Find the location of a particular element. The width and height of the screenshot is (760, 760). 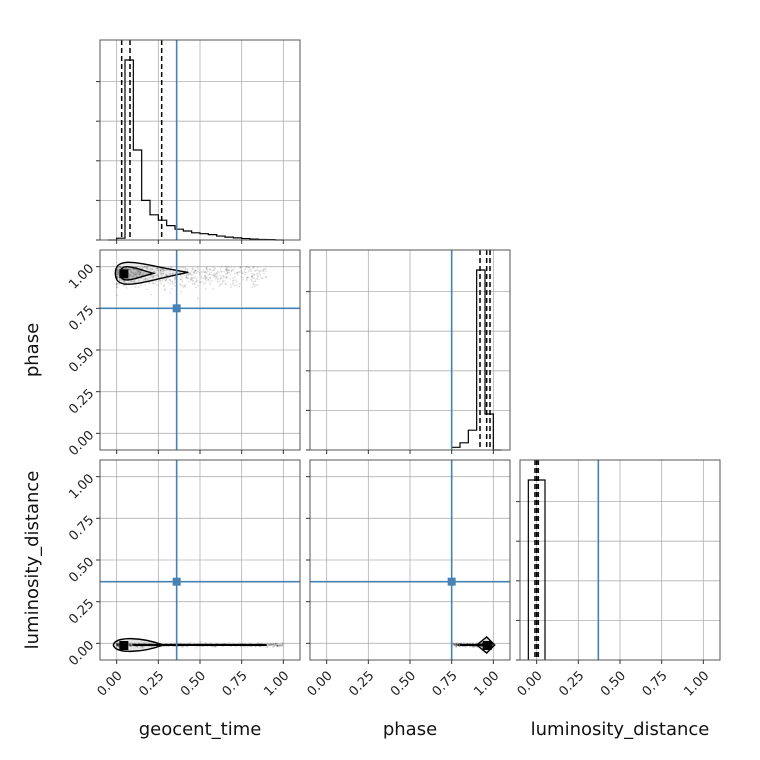

pair-panel-geocent_time-phase: 0.00 0.25 0.50 0.75 1.00 is located at coordinates (183, 354).